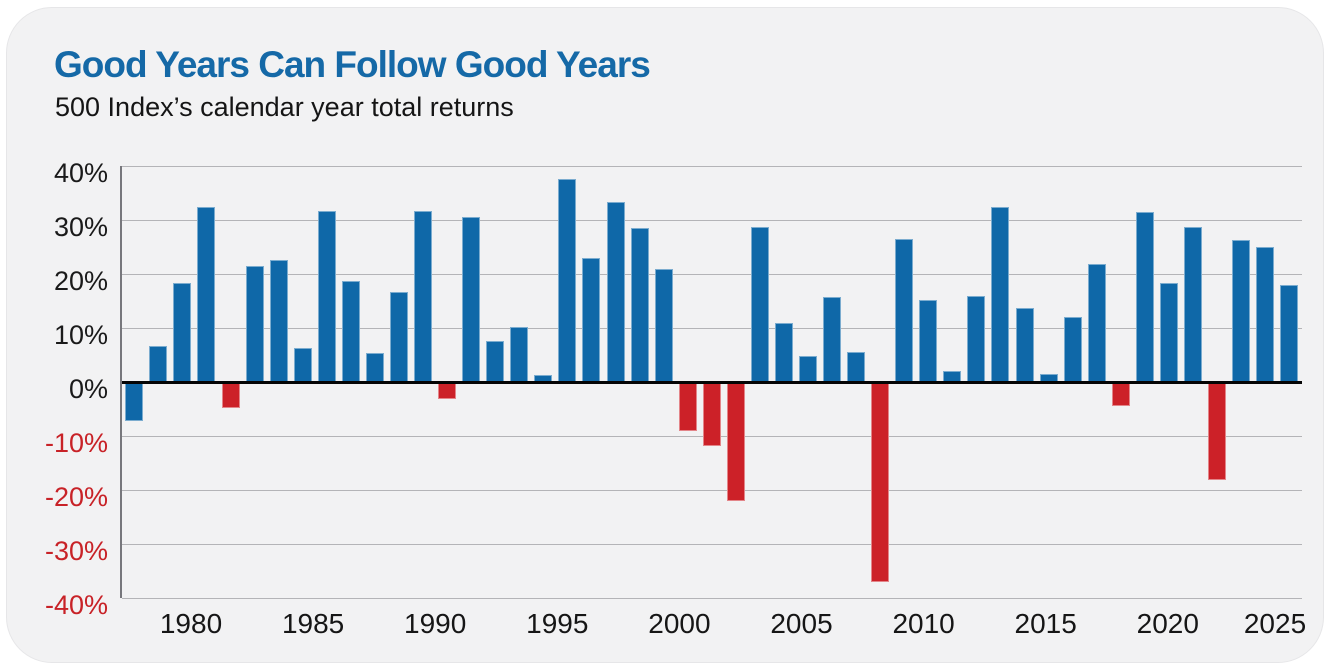  I want to click on bar-1996, so click(591, 319).